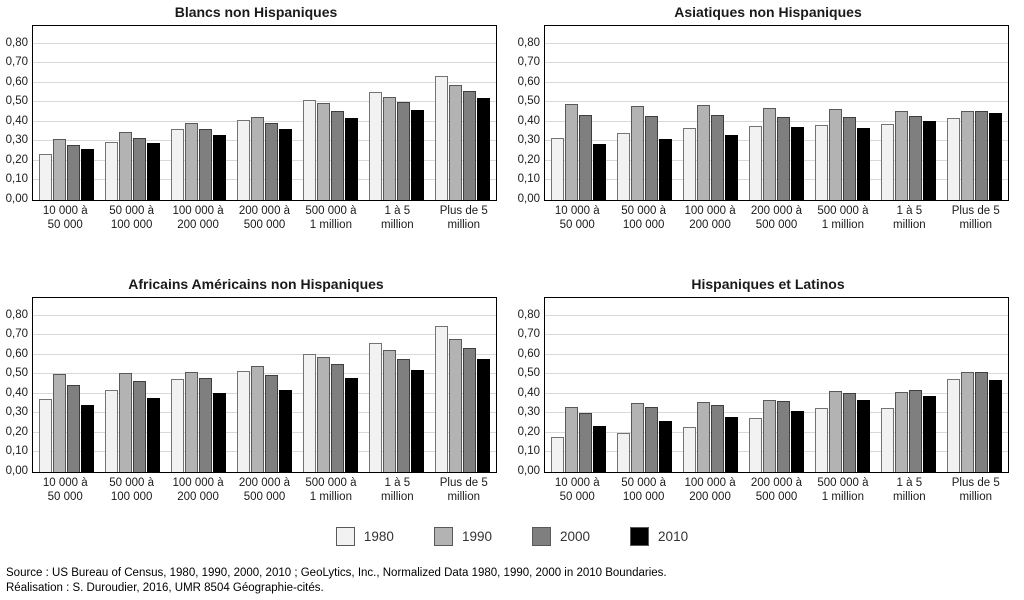  What do you see at coordinates (575, 536) in the screenshot?
I see `legend-label: 2000` at bounding box center [575, 536].